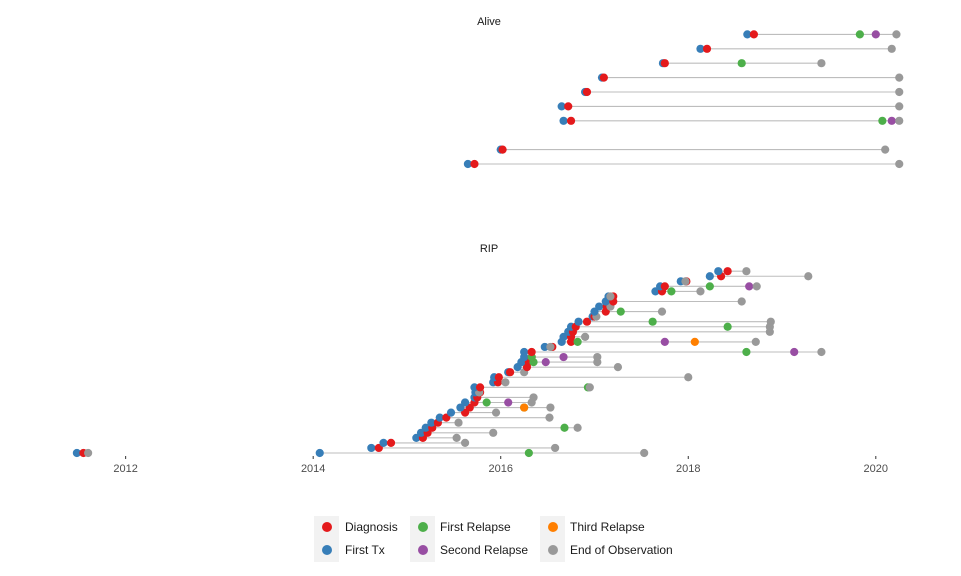 The height and width of the screenshot is (576, 961). Describe the element at coordinates (423, 550) in the screenshot. I see `legend-key-second-relapse` at that location.